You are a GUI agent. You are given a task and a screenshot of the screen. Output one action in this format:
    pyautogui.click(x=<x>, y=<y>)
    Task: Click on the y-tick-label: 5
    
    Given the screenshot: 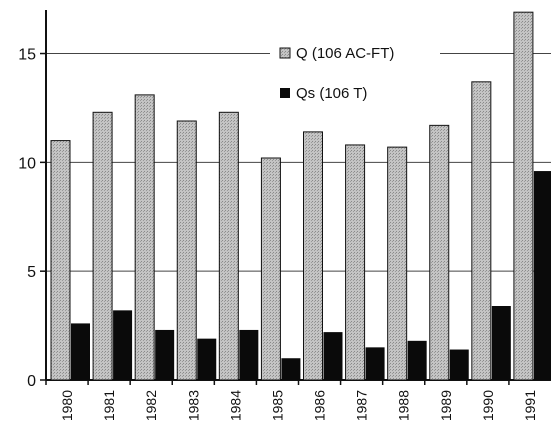 What is the action you would take?
    pyautogui.click(x=31, y=272)
    